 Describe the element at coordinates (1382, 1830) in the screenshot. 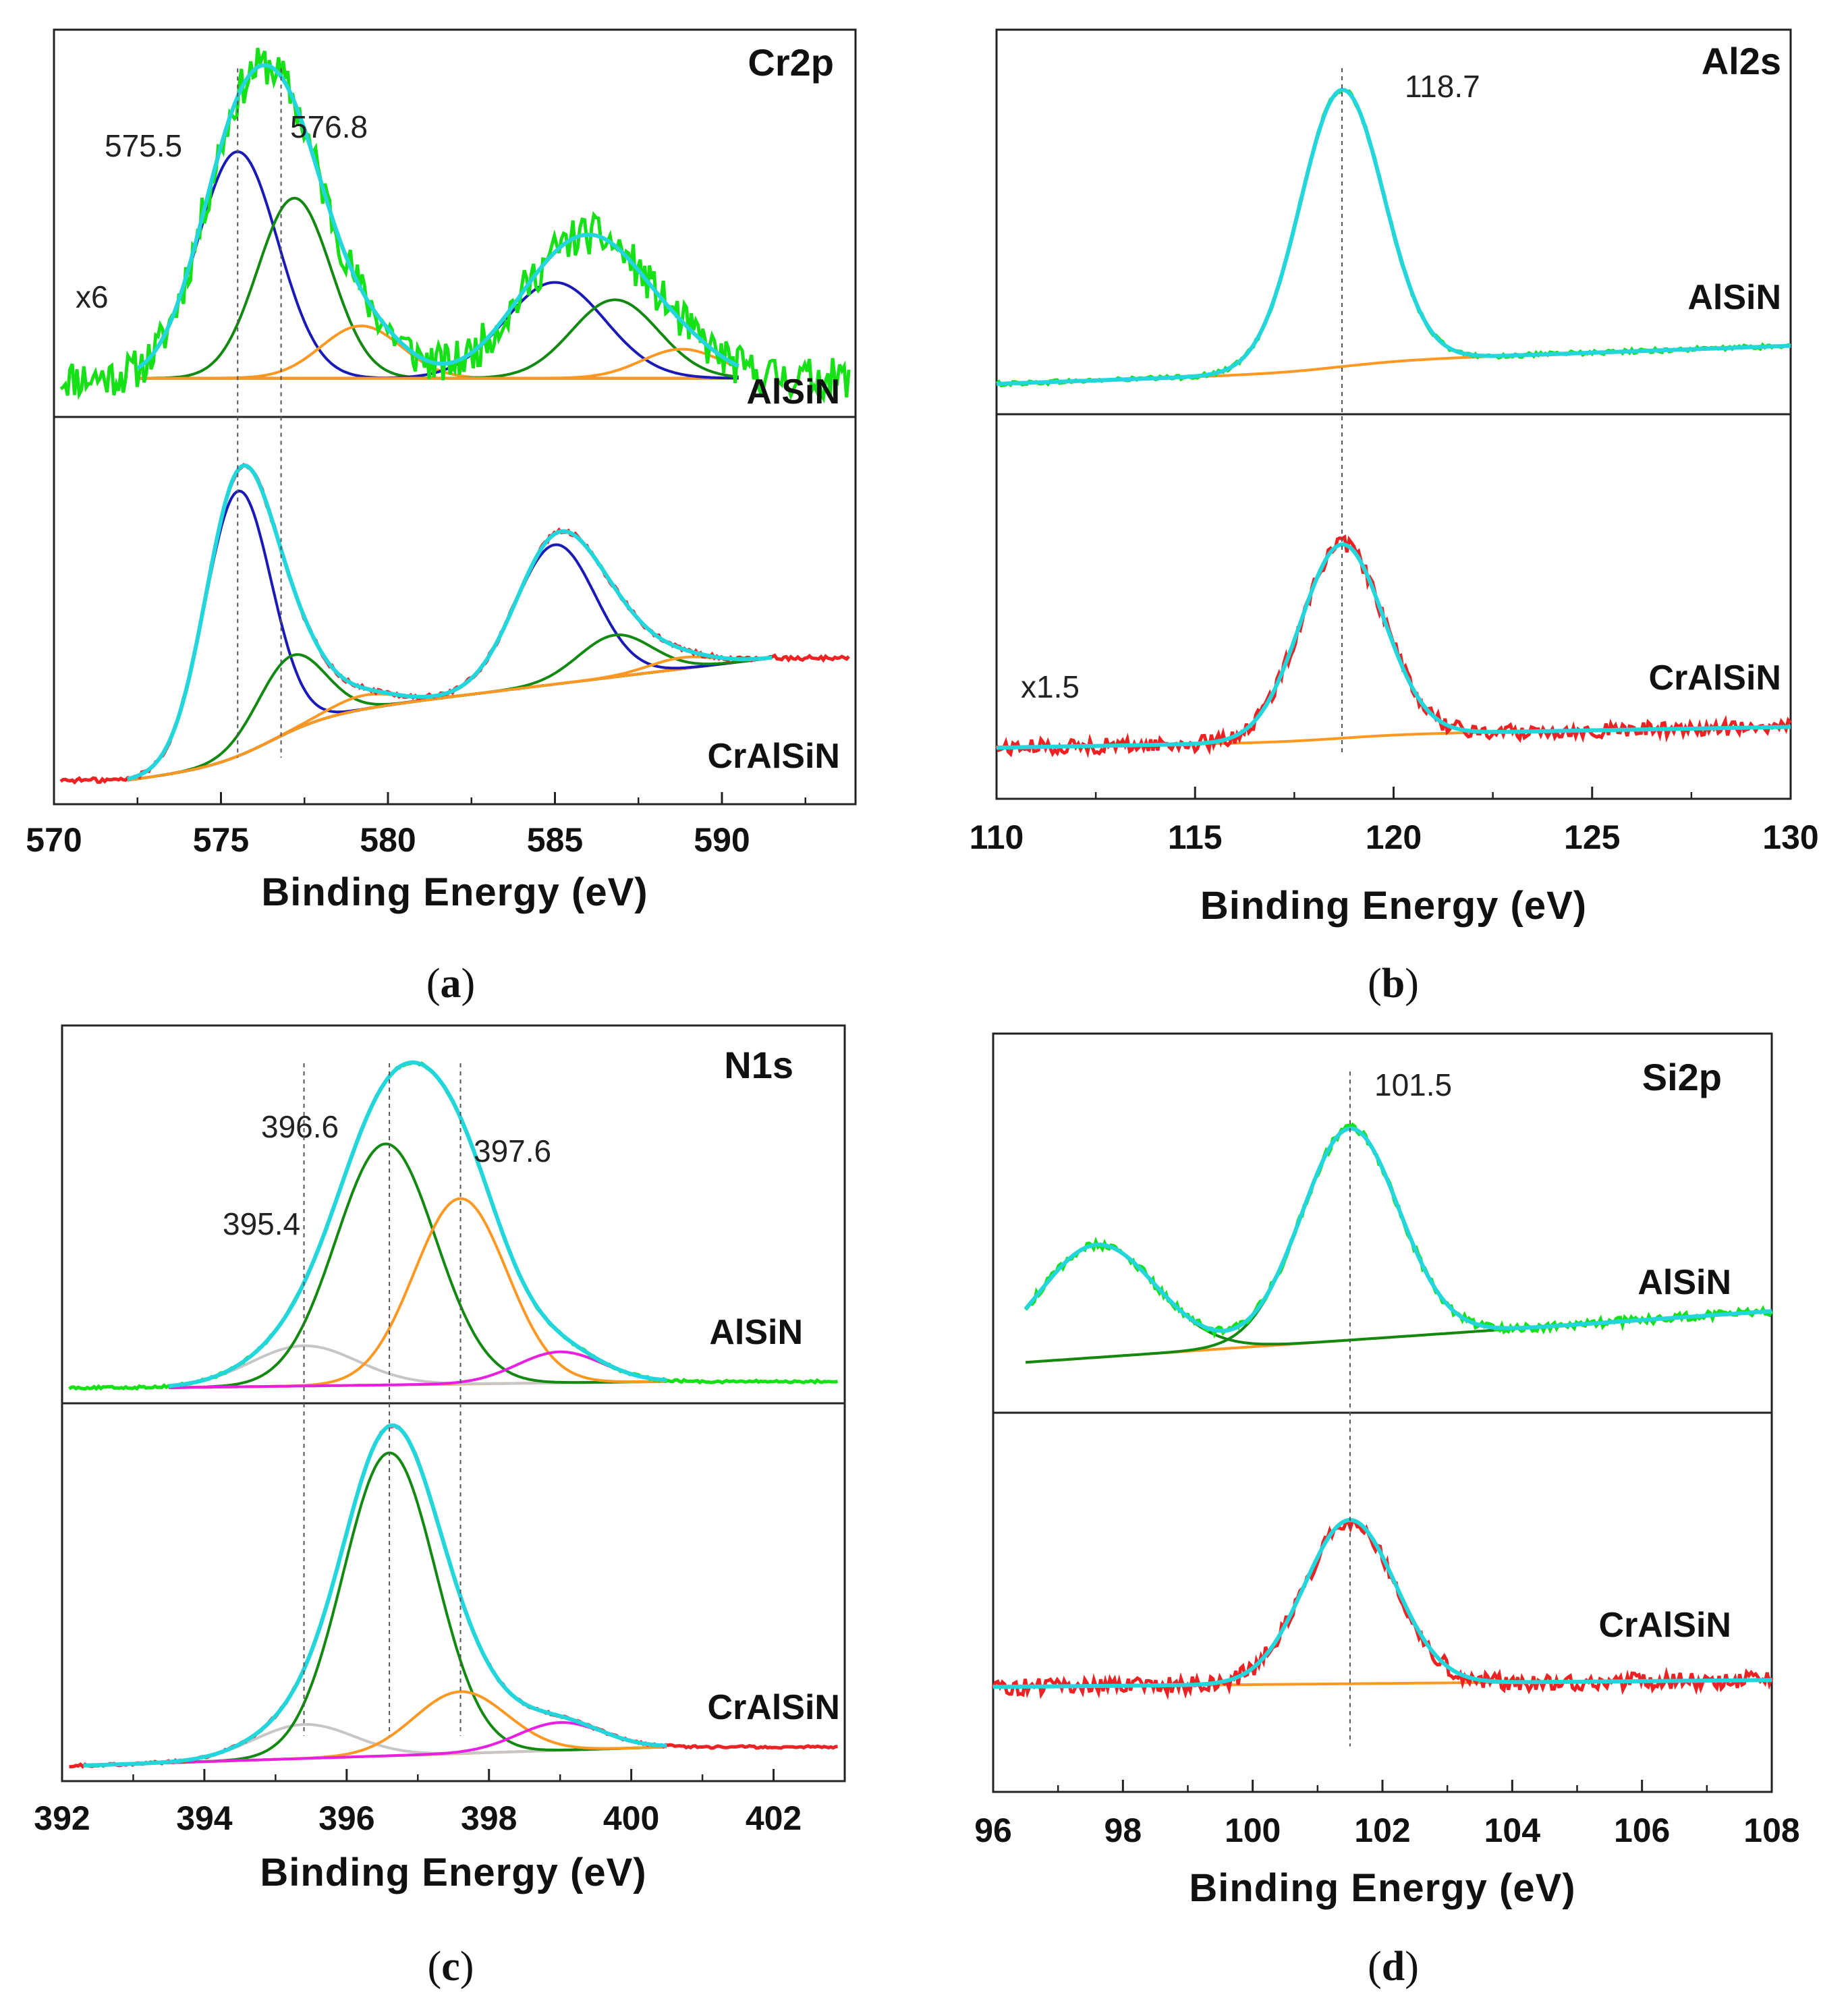

I see `x-tick-label: 102` at that location.